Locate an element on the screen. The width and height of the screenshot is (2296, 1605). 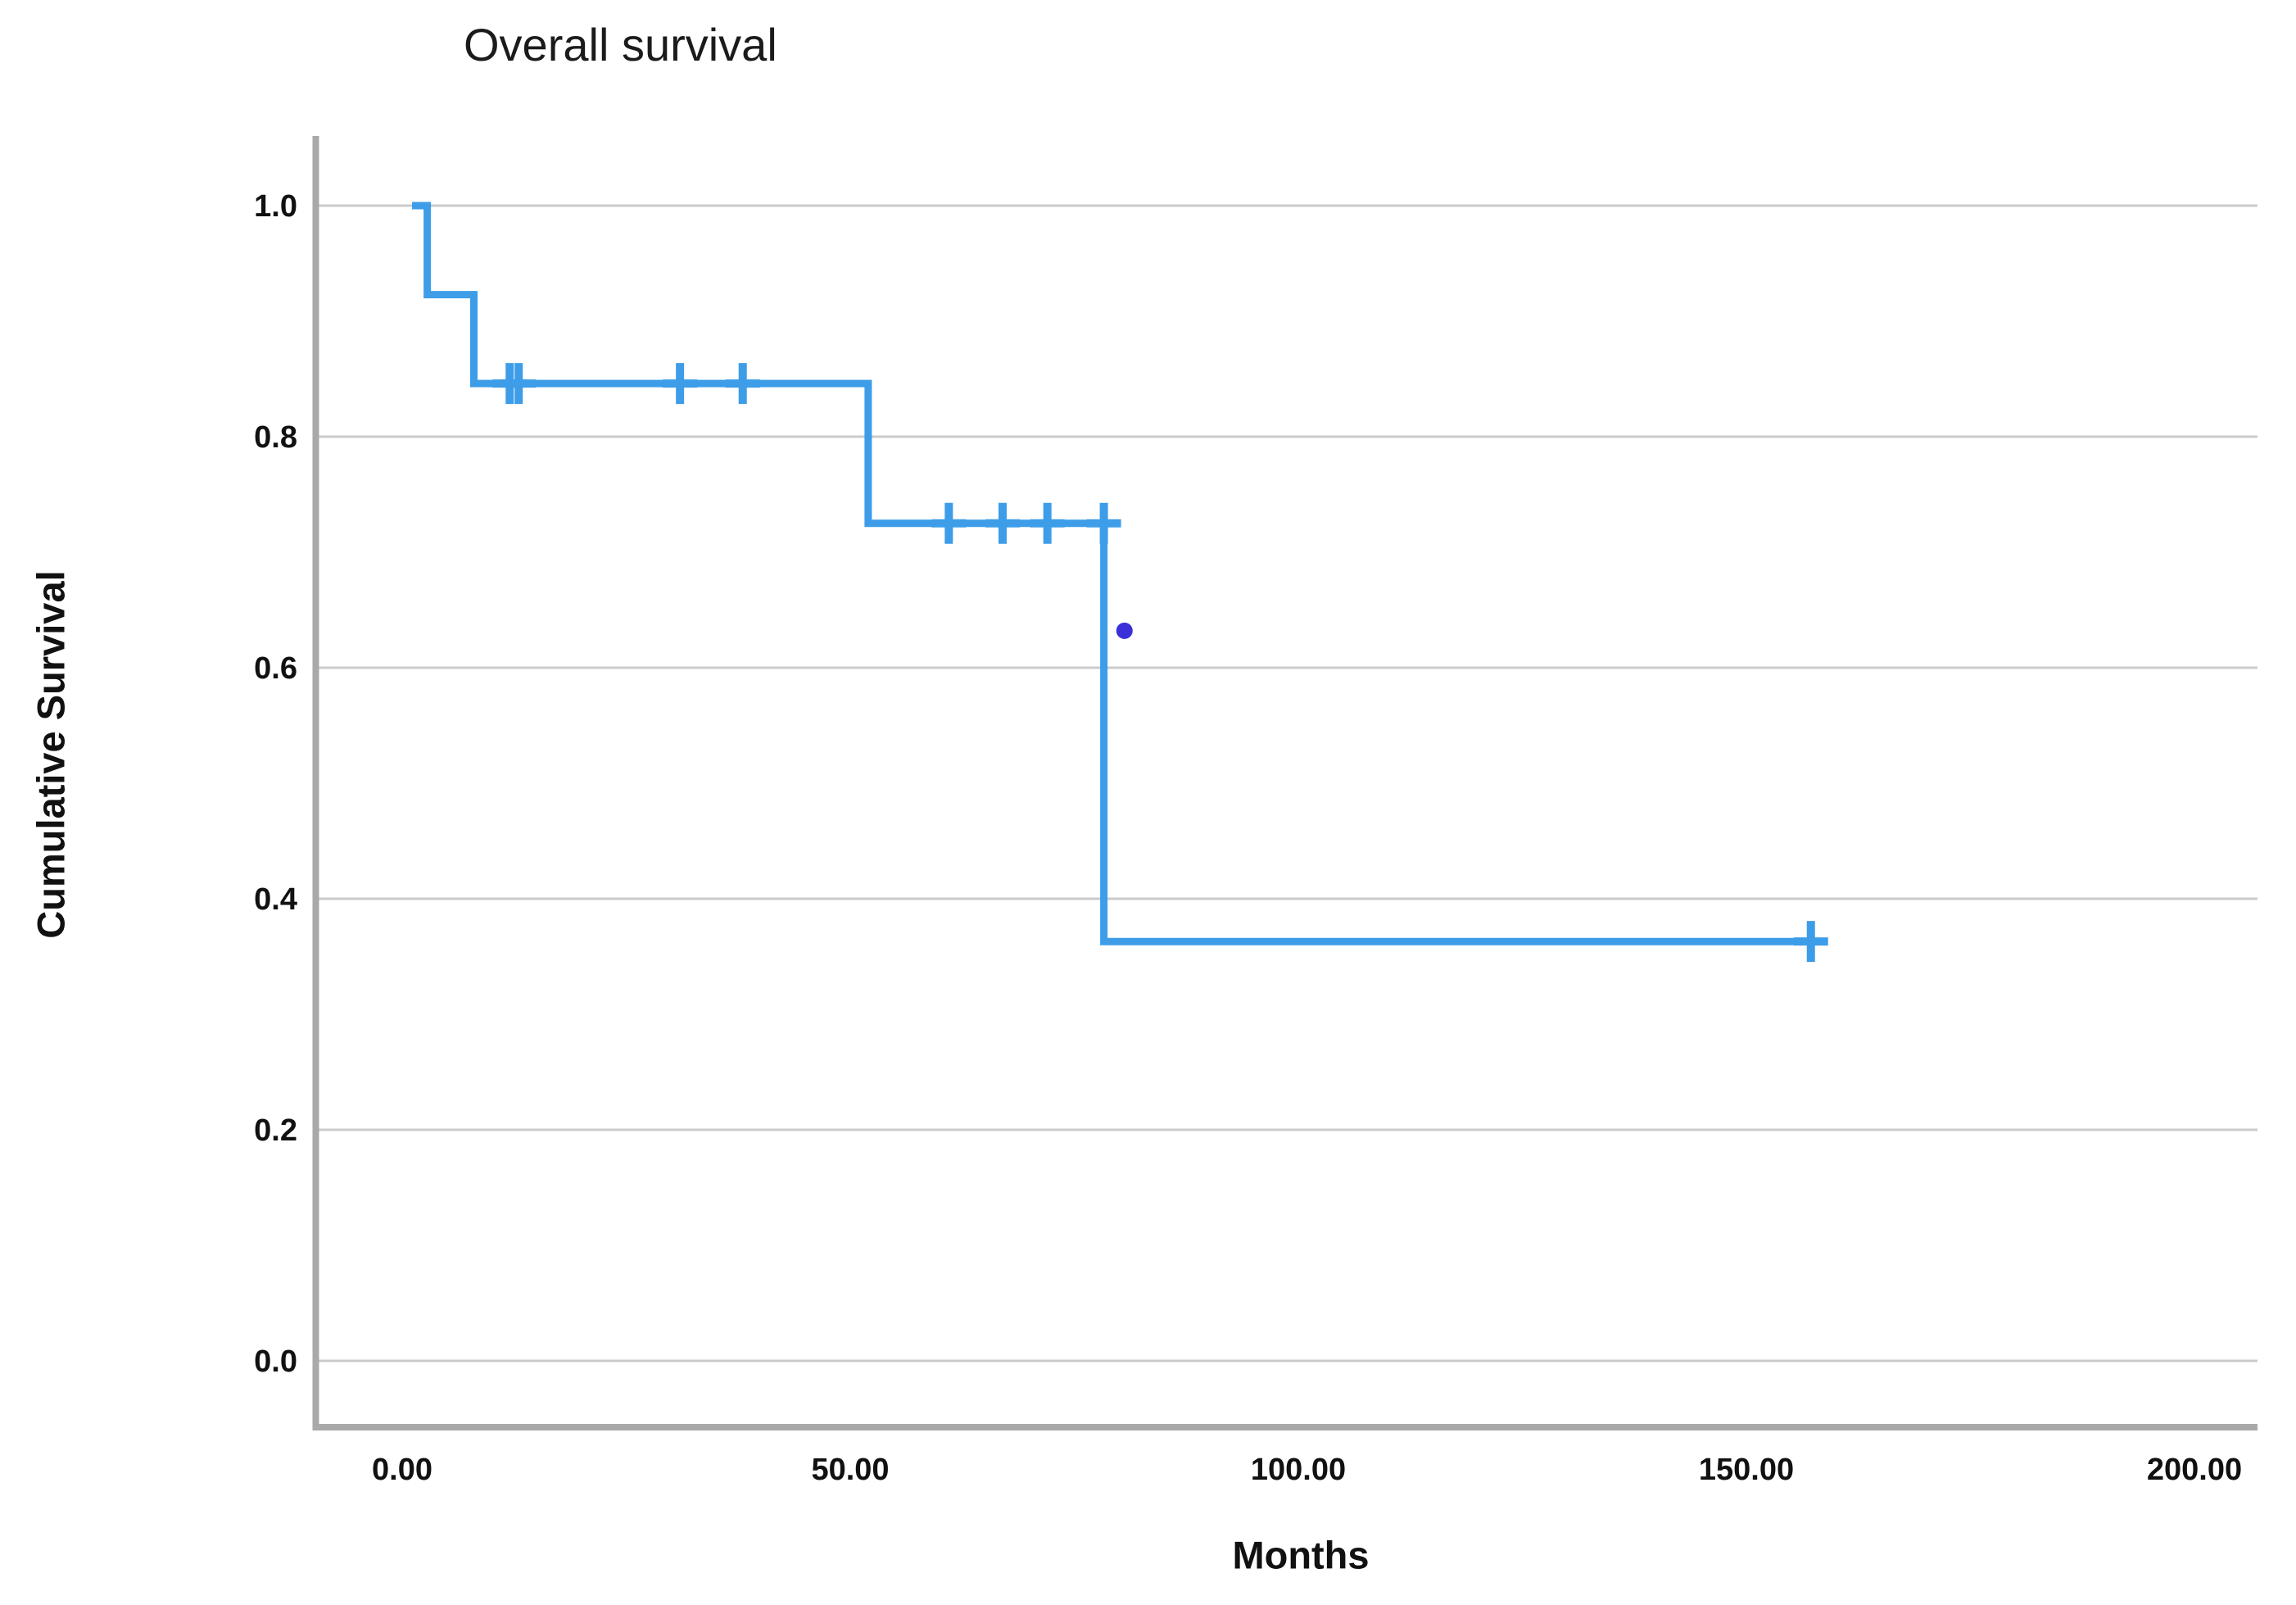
x-tick-label: 50.00 is located at coordinates (850, 1470).